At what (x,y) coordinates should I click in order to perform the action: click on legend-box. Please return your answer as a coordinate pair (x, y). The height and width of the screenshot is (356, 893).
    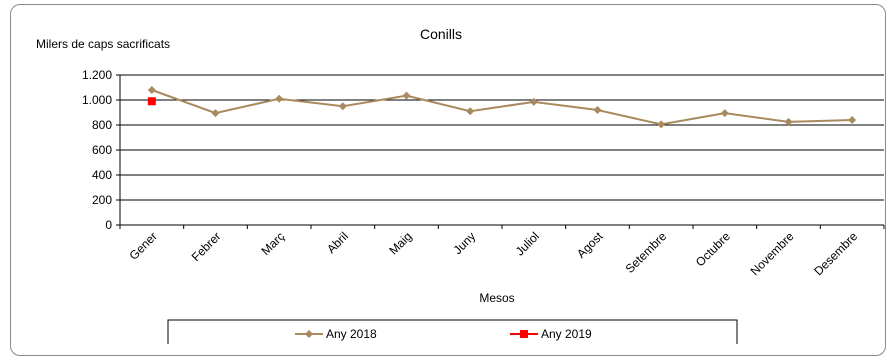
    Looking at the image, I should click on (452, 331).